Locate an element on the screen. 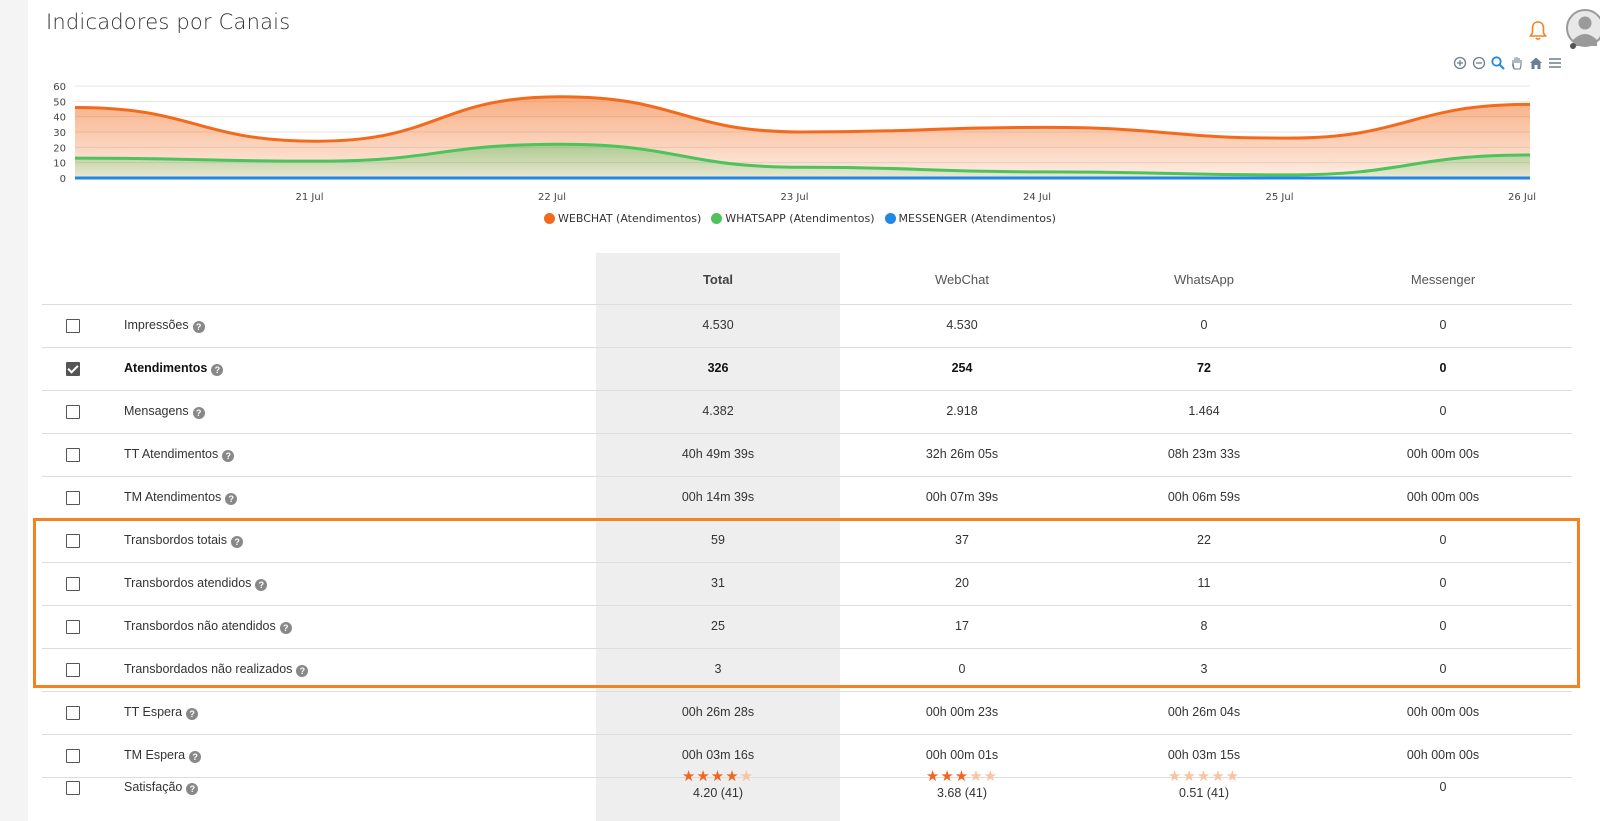 The width and height of the screenshot is (1600, 821). y-tick-label: 20 is located at coordinates (59, 148).